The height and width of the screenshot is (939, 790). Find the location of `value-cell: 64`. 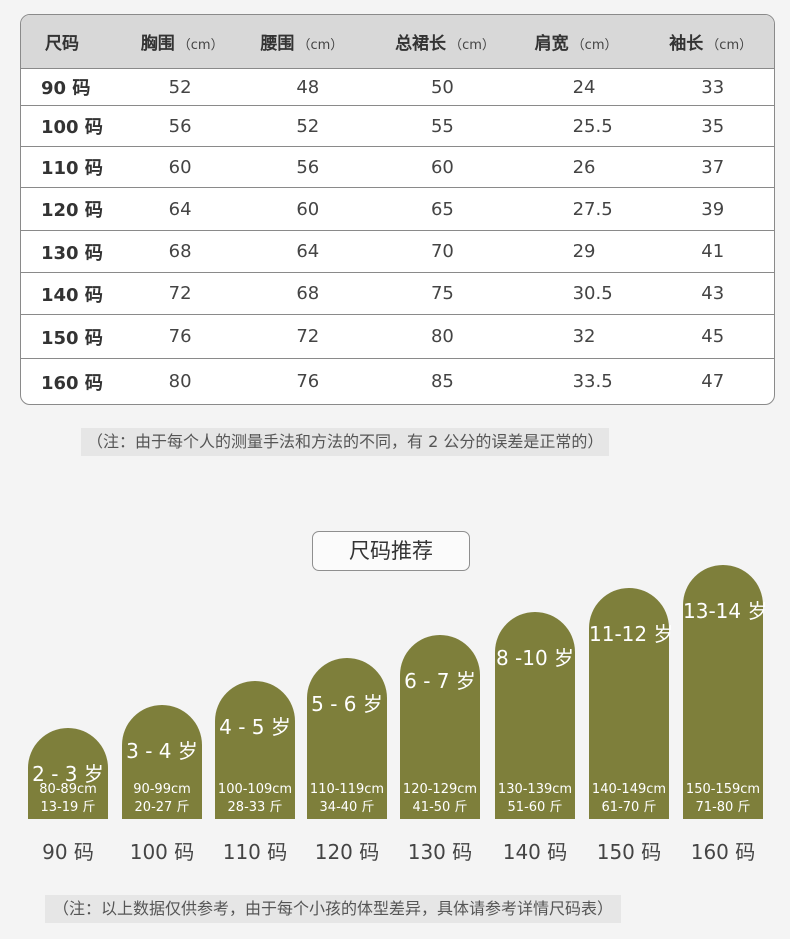

value-cell: 64 is located at coordinates (180, 209).